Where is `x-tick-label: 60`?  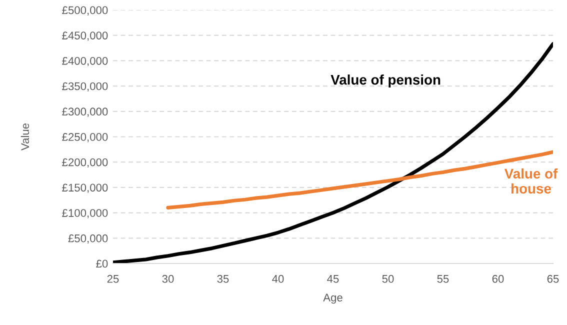 x-tick-label: 60 is located at coordinates (498, 278).